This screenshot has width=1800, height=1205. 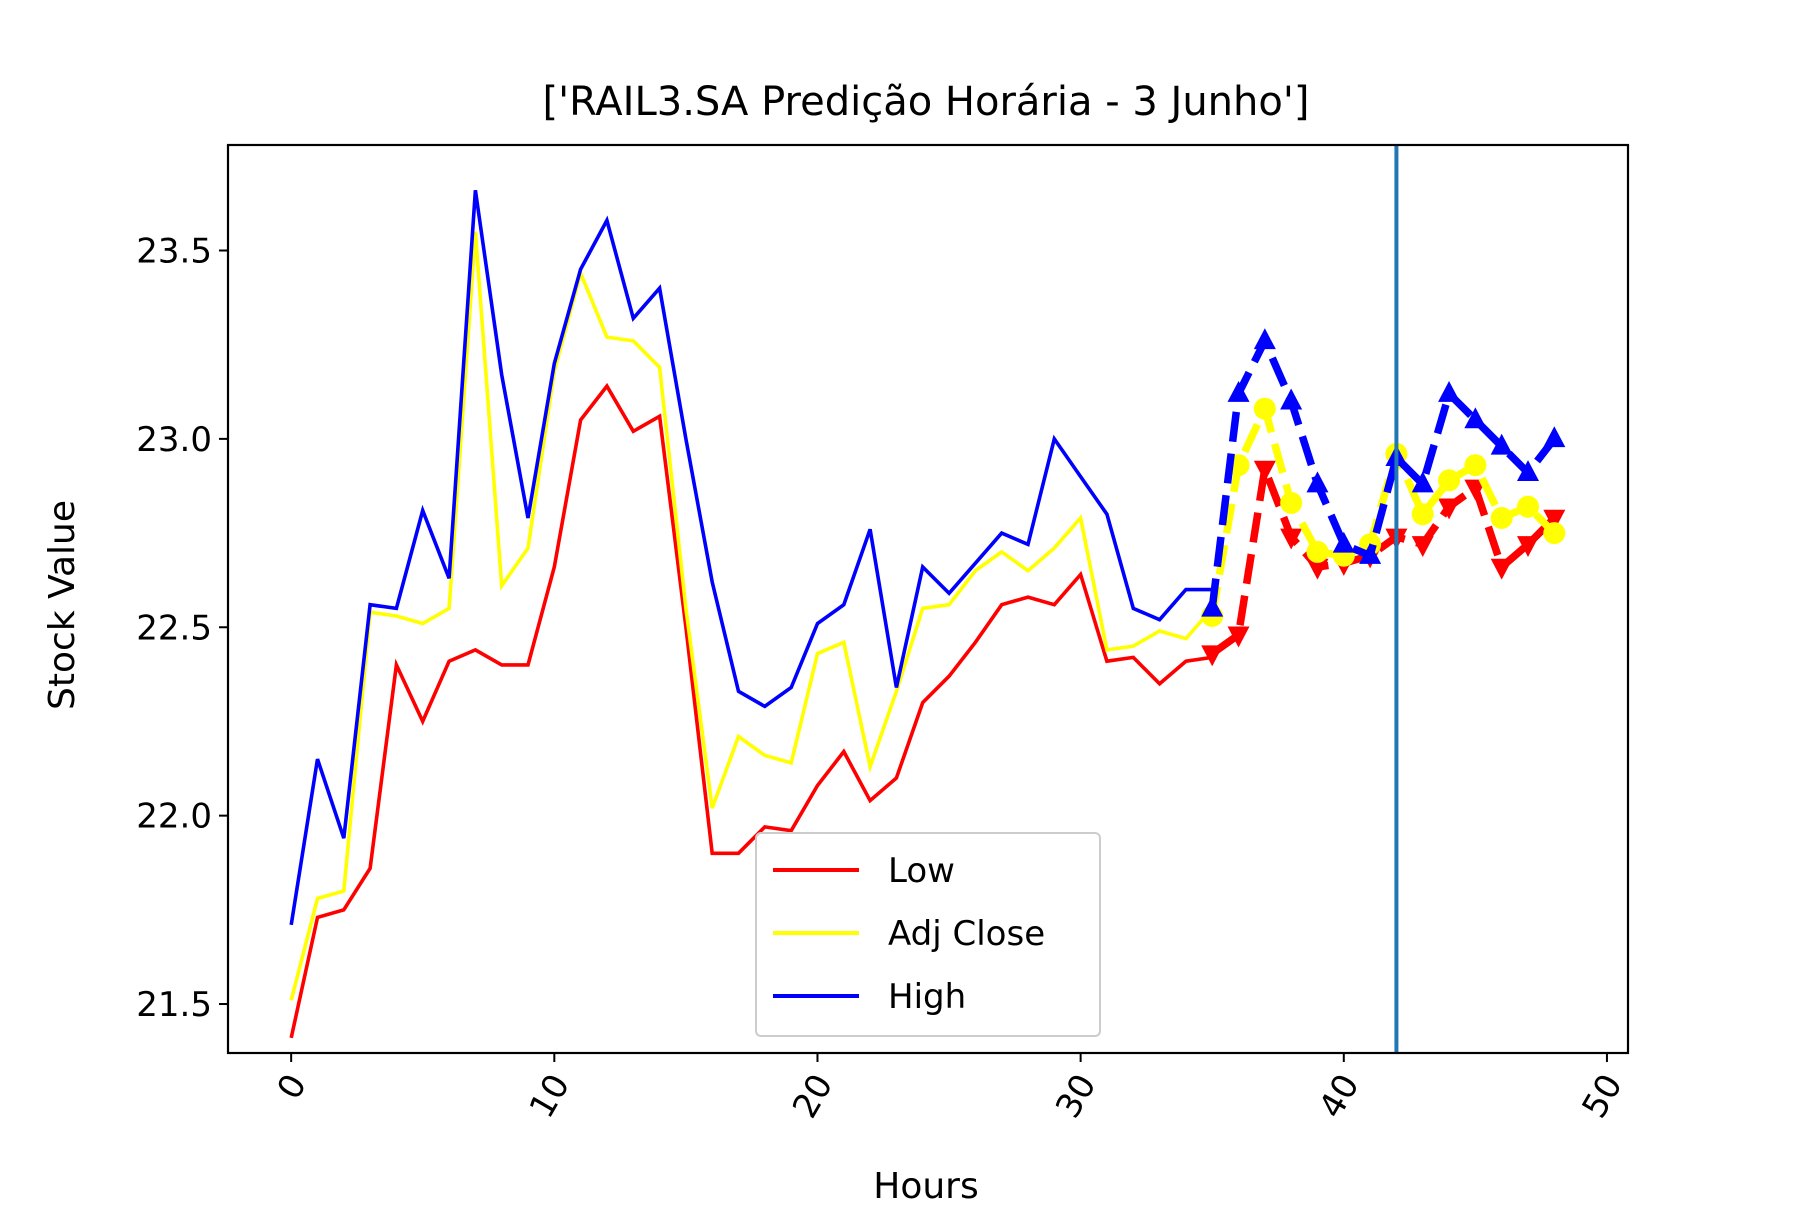 What do you see at coordinates (966, 934) in the screenshot?
I see `legend-label-1: Adj Close` at bounding box center [966, 934].